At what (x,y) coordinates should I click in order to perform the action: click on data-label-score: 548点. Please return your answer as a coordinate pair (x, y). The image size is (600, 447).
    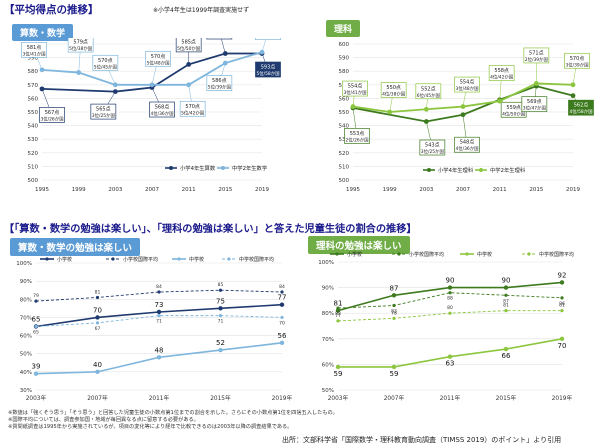
    Looking at the image, I should click on (467, 143).